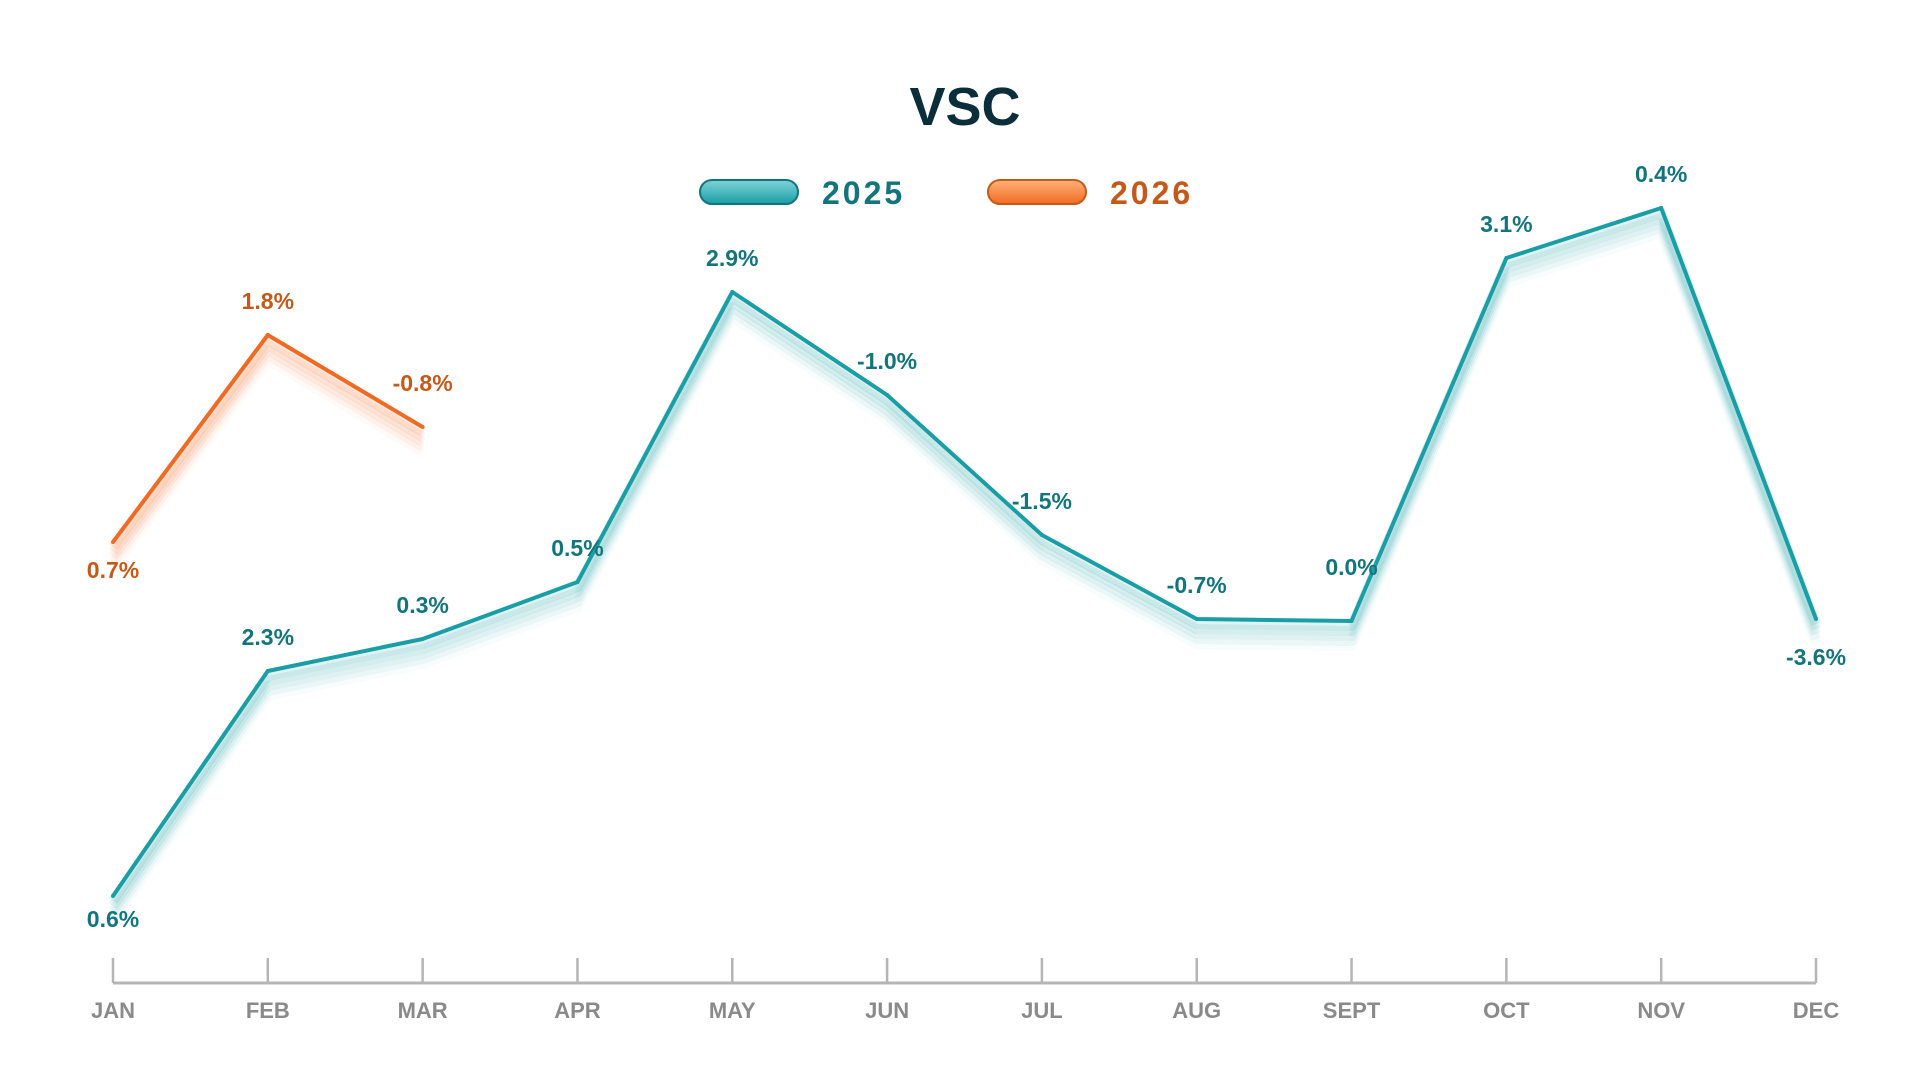  Describe the element at coordinates (268, 301) in the screenshot. I see `data-label-2026-FEB: 1.8%` at that location.